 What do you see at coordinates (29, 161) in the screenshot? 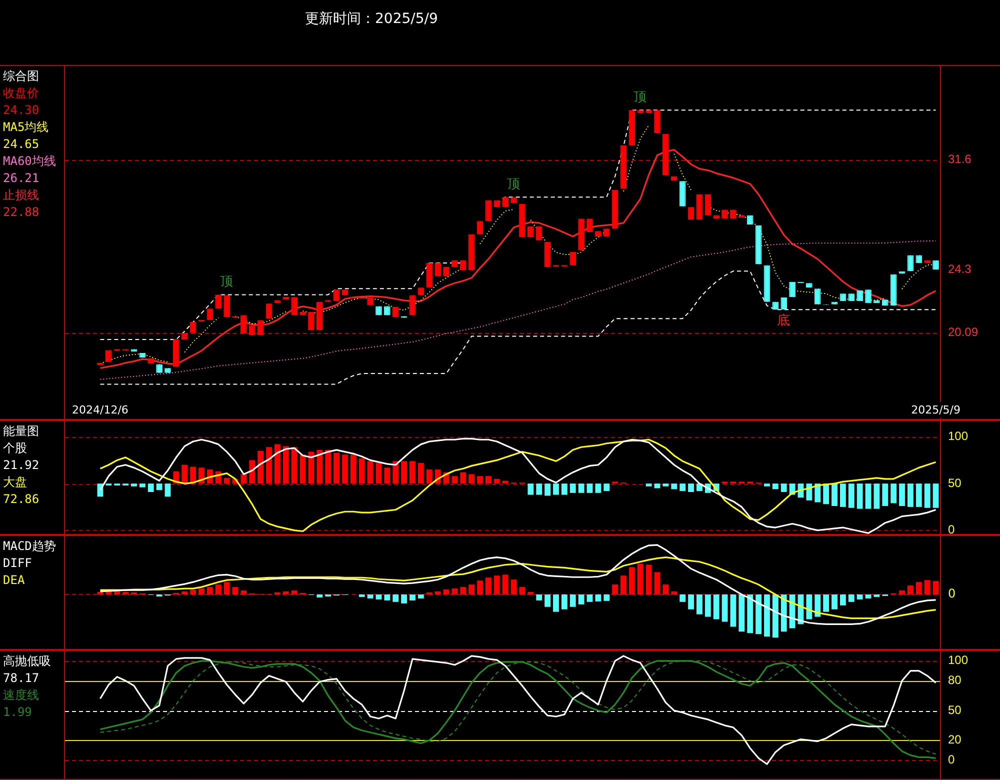
I see `text: MA60均线` at bounding box center [29, 161].